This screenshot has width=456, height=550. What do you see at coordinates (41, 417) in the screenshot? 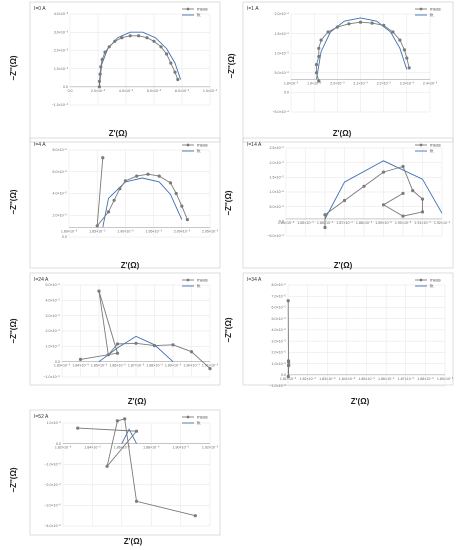
I see `panel-label: I=52 A` at bounding box center [41, 417].